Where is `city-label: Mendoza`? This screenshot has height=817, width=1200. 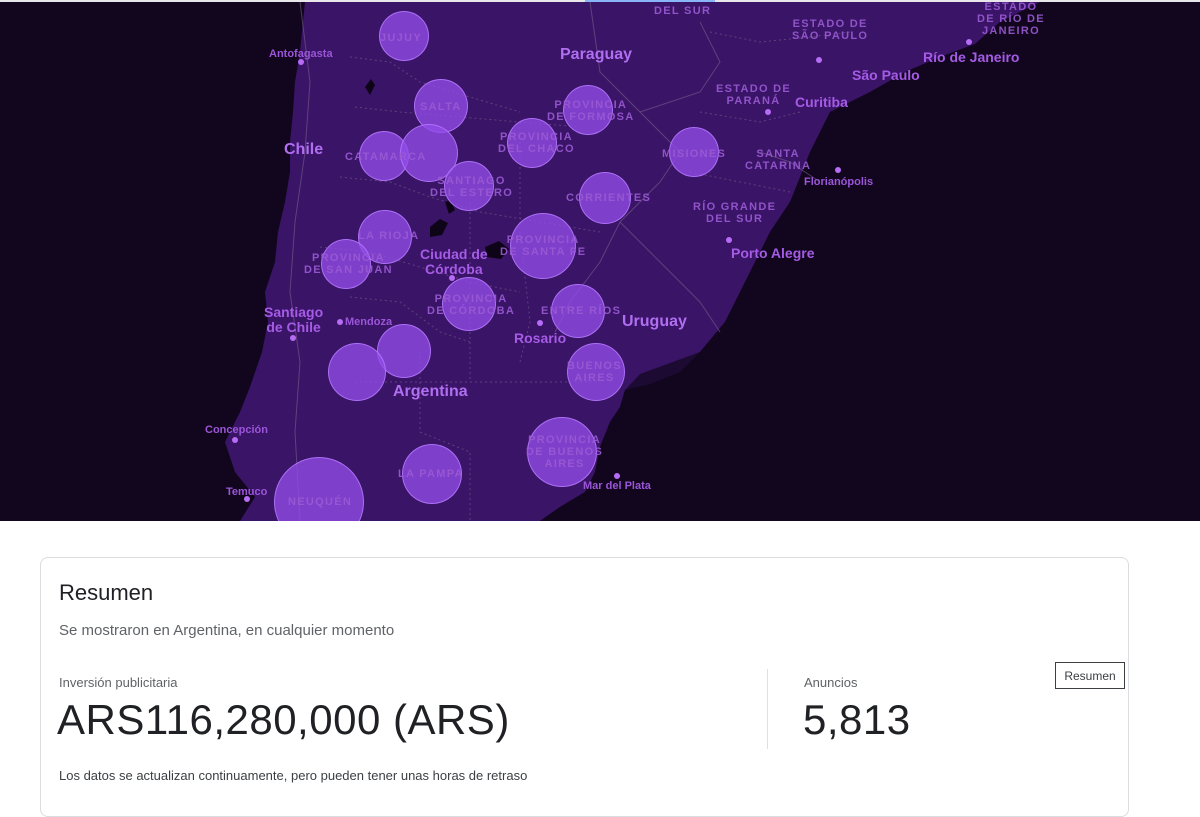
city-label: Mendoza is located at coordinates (369, 322).